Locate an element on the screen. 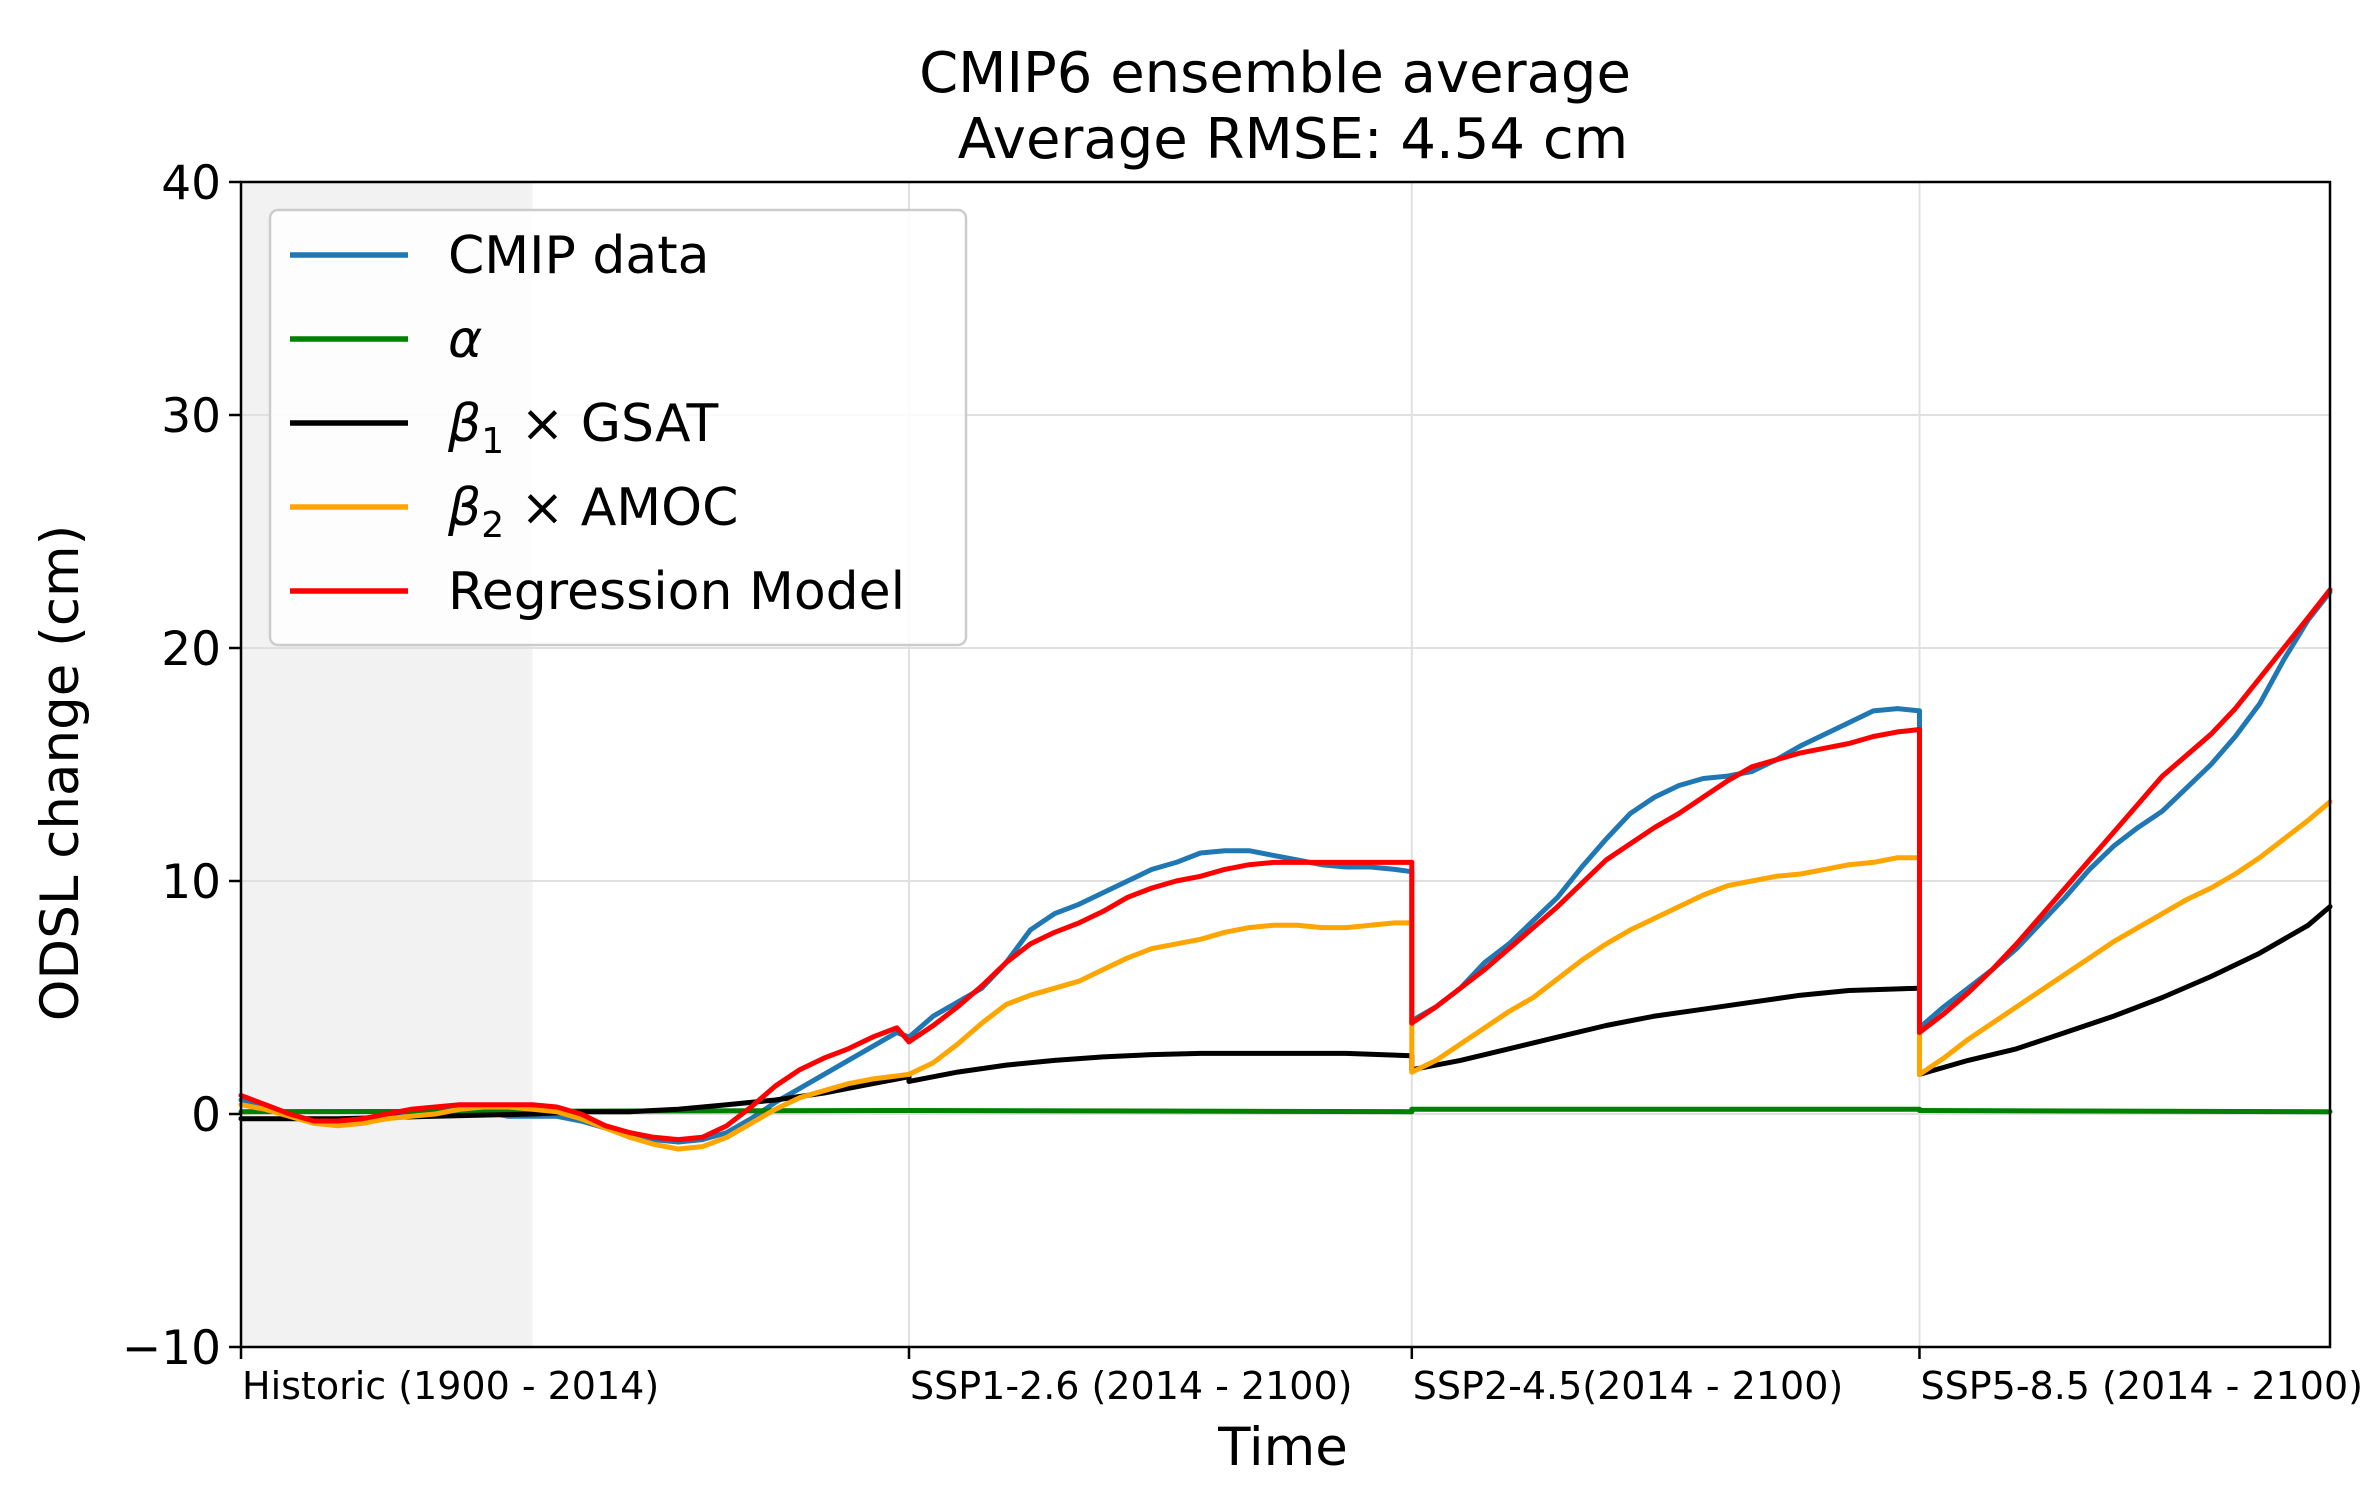 This screenshot has width=2375, height=1500. y-tick-label: 0 is located at coordinates (206, 1115).